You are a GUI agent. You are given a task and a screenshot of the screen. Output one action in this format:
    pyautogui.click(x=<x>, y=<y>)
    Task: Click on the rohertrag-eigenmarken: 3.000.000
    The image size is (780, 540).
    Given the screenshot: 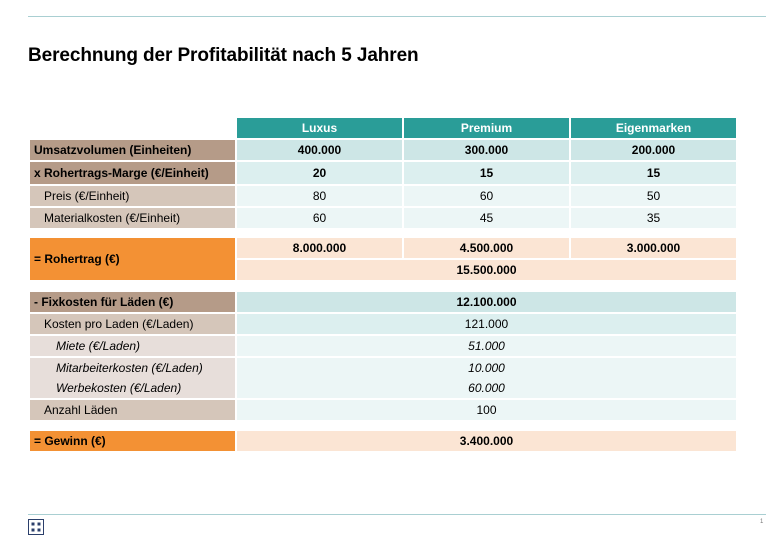 What is the action you would take?
    pyautogui.click(x=653, y=248)
    